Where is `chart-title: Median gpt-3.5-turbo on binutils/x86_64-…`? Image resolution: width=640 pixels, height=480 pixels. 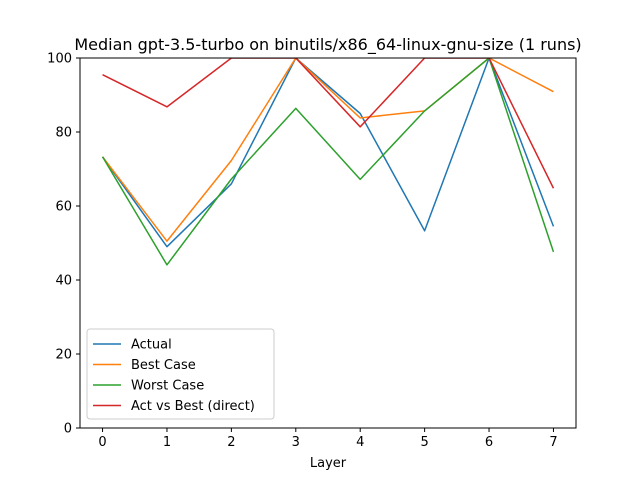
chart-title: Median gpt-3.5-turbo on binutils/x86_64-… is located at coordinates (327, 45).